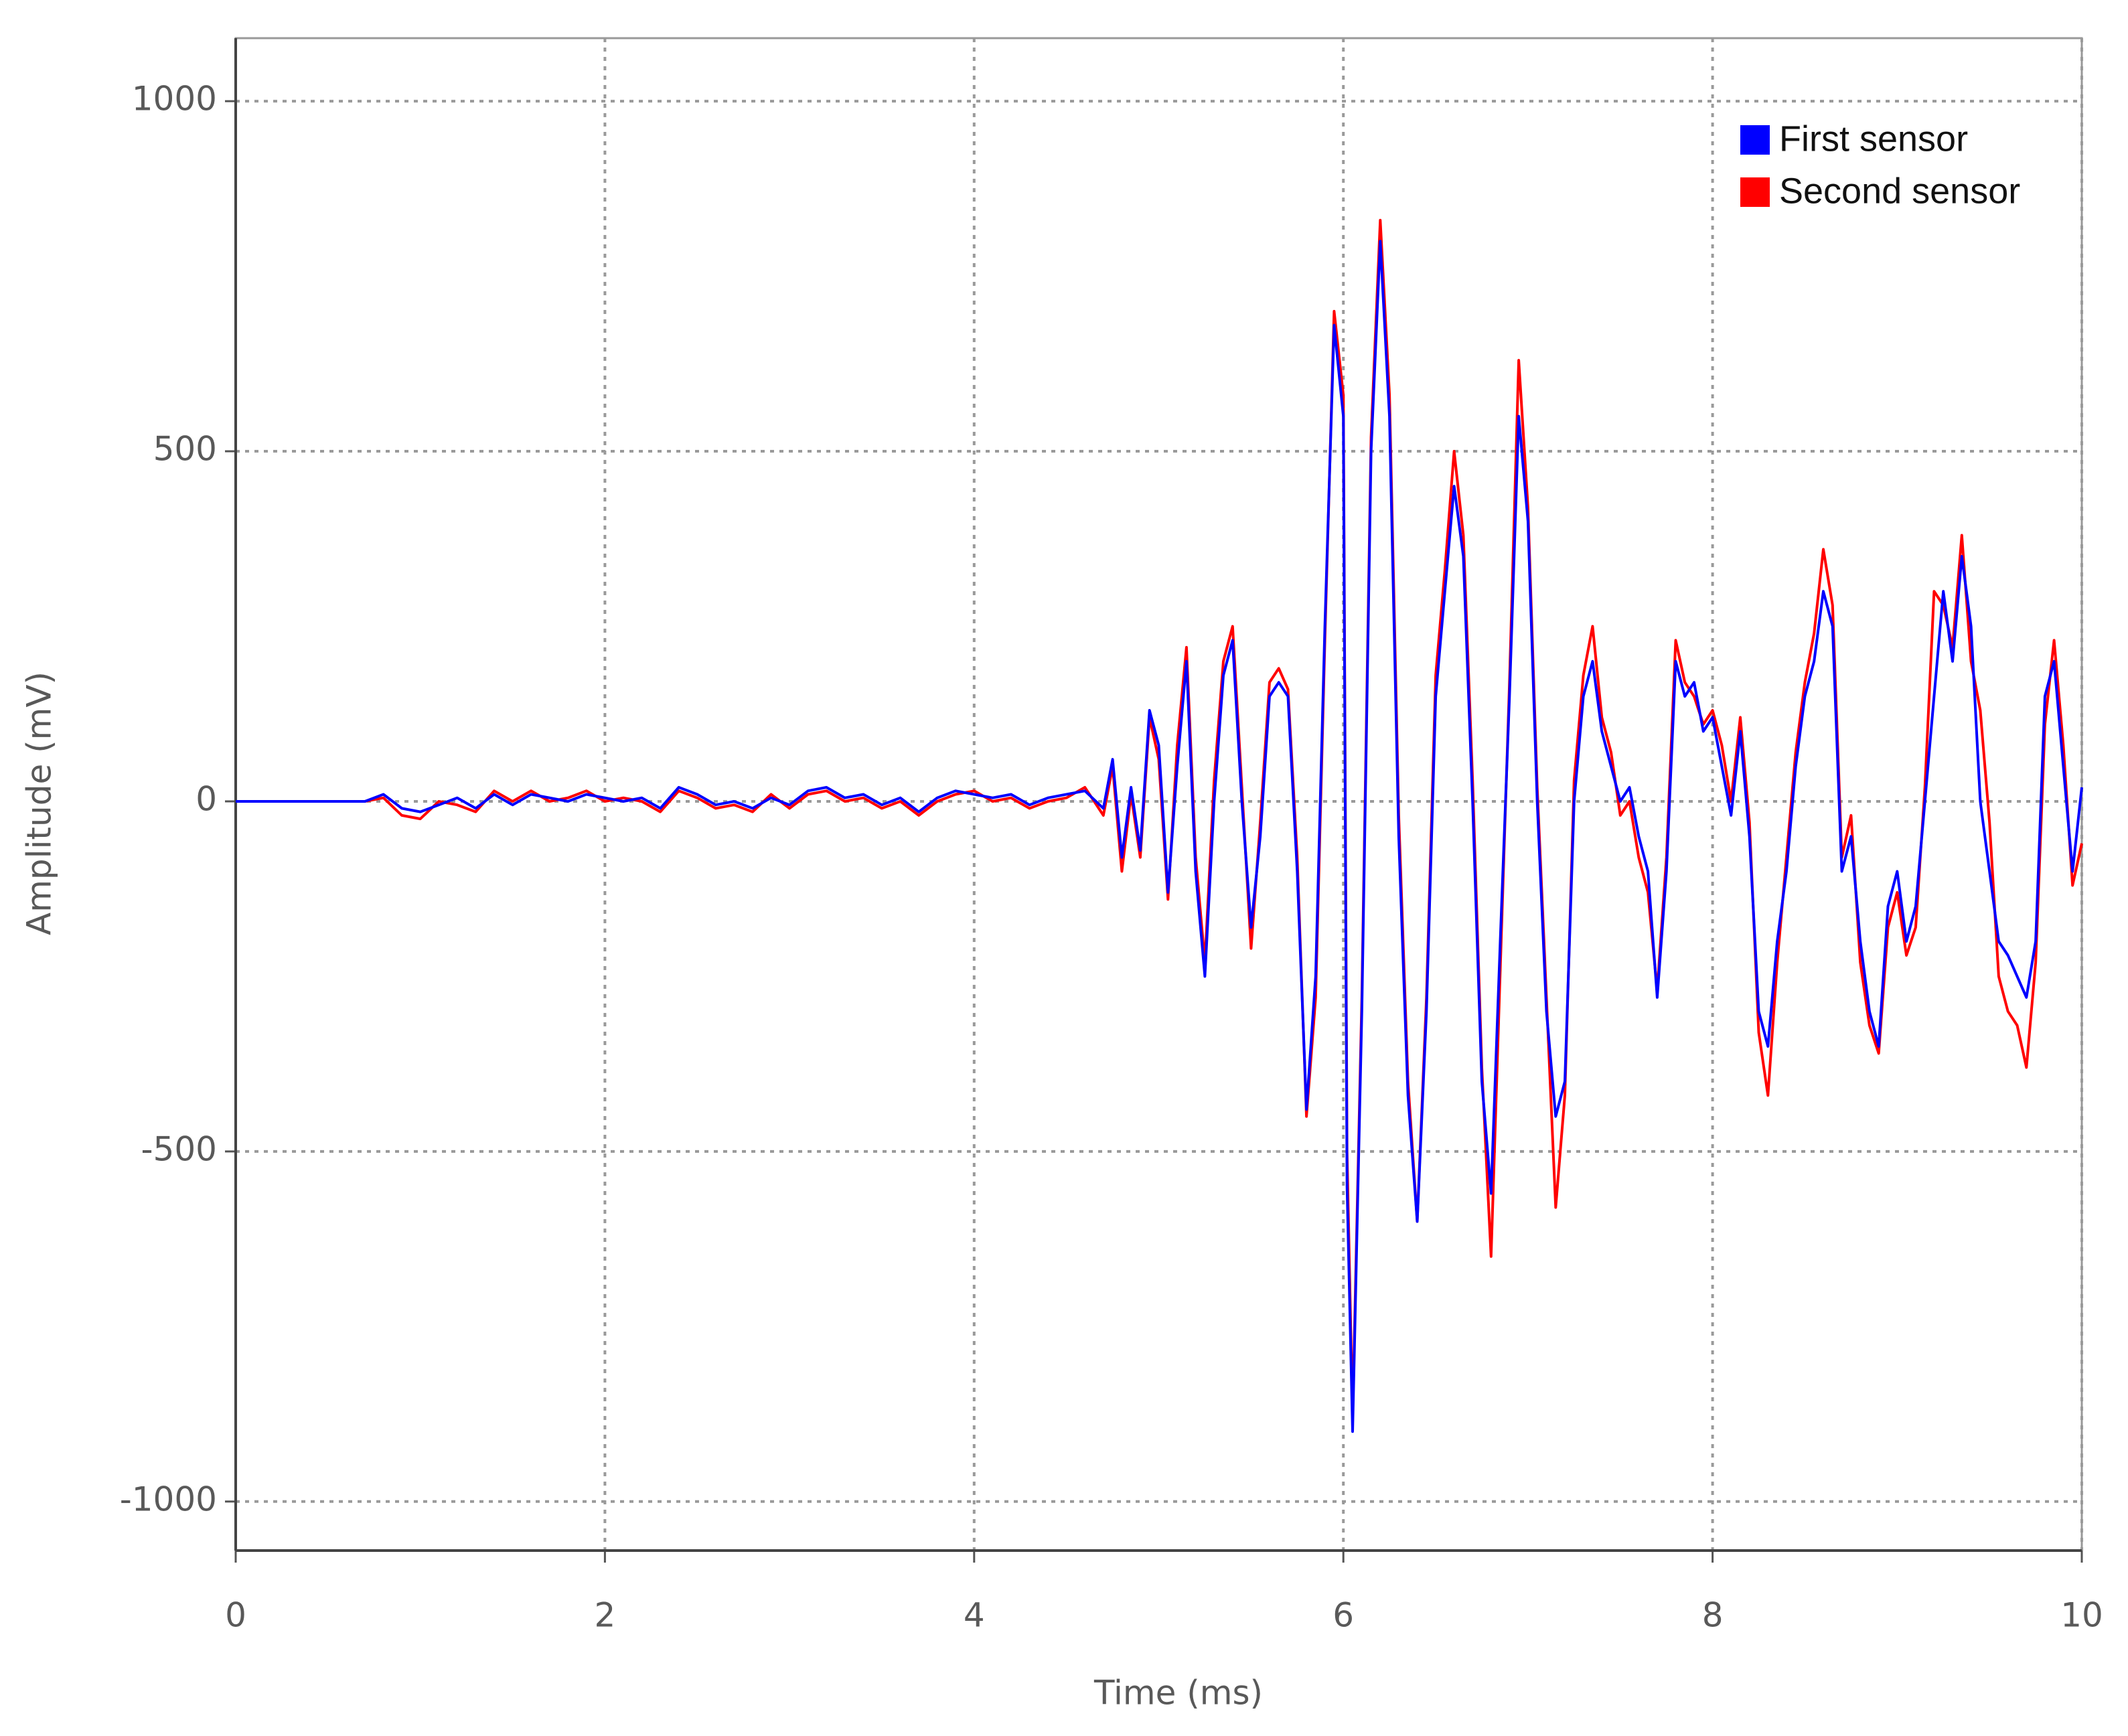 This screenshot has width=2128, height=1736. Describe the element at coordinates (174, 100) in the screenshot. I see `y-tick-label: 1000` at that location.